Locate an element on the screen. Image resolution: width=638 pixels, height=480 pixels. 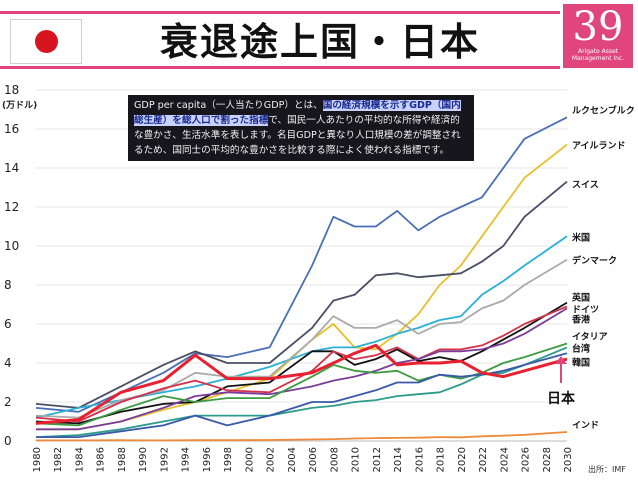
series-end-label: アイルランド is located at coordinates (599, 146).